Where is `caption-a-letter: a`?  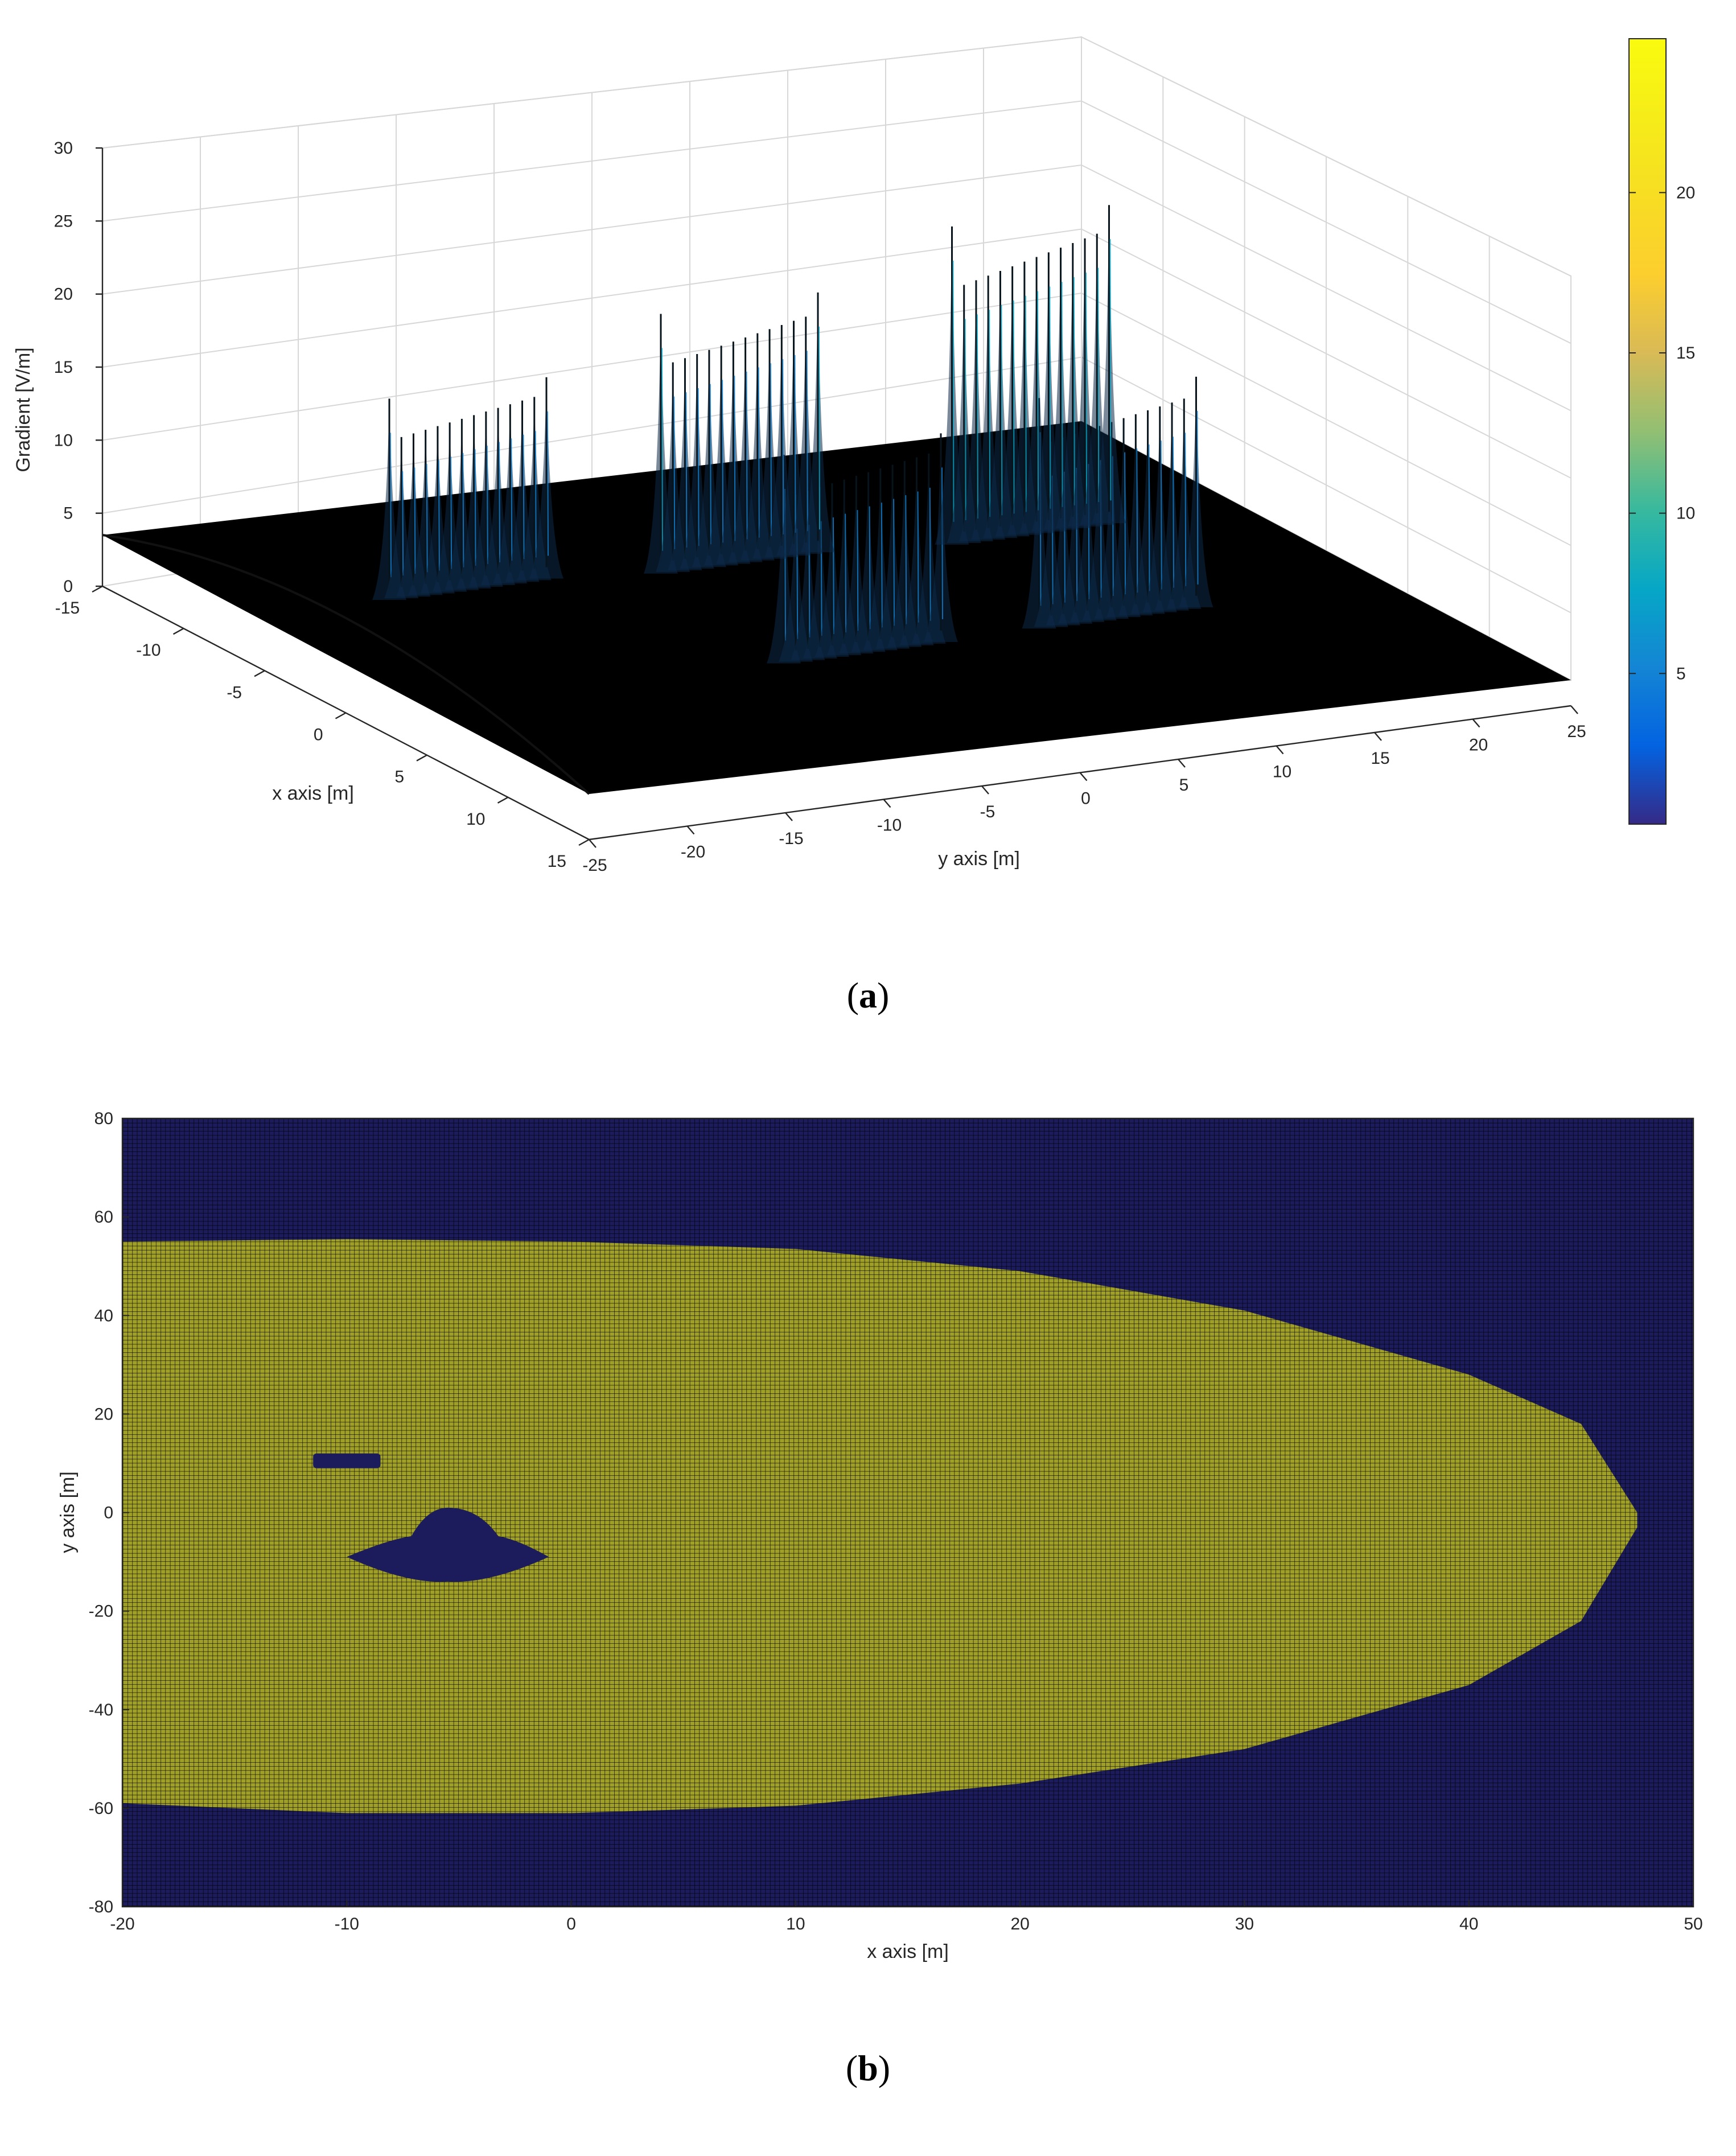
caption-a-letter: a is located at coordinates (868, 995).